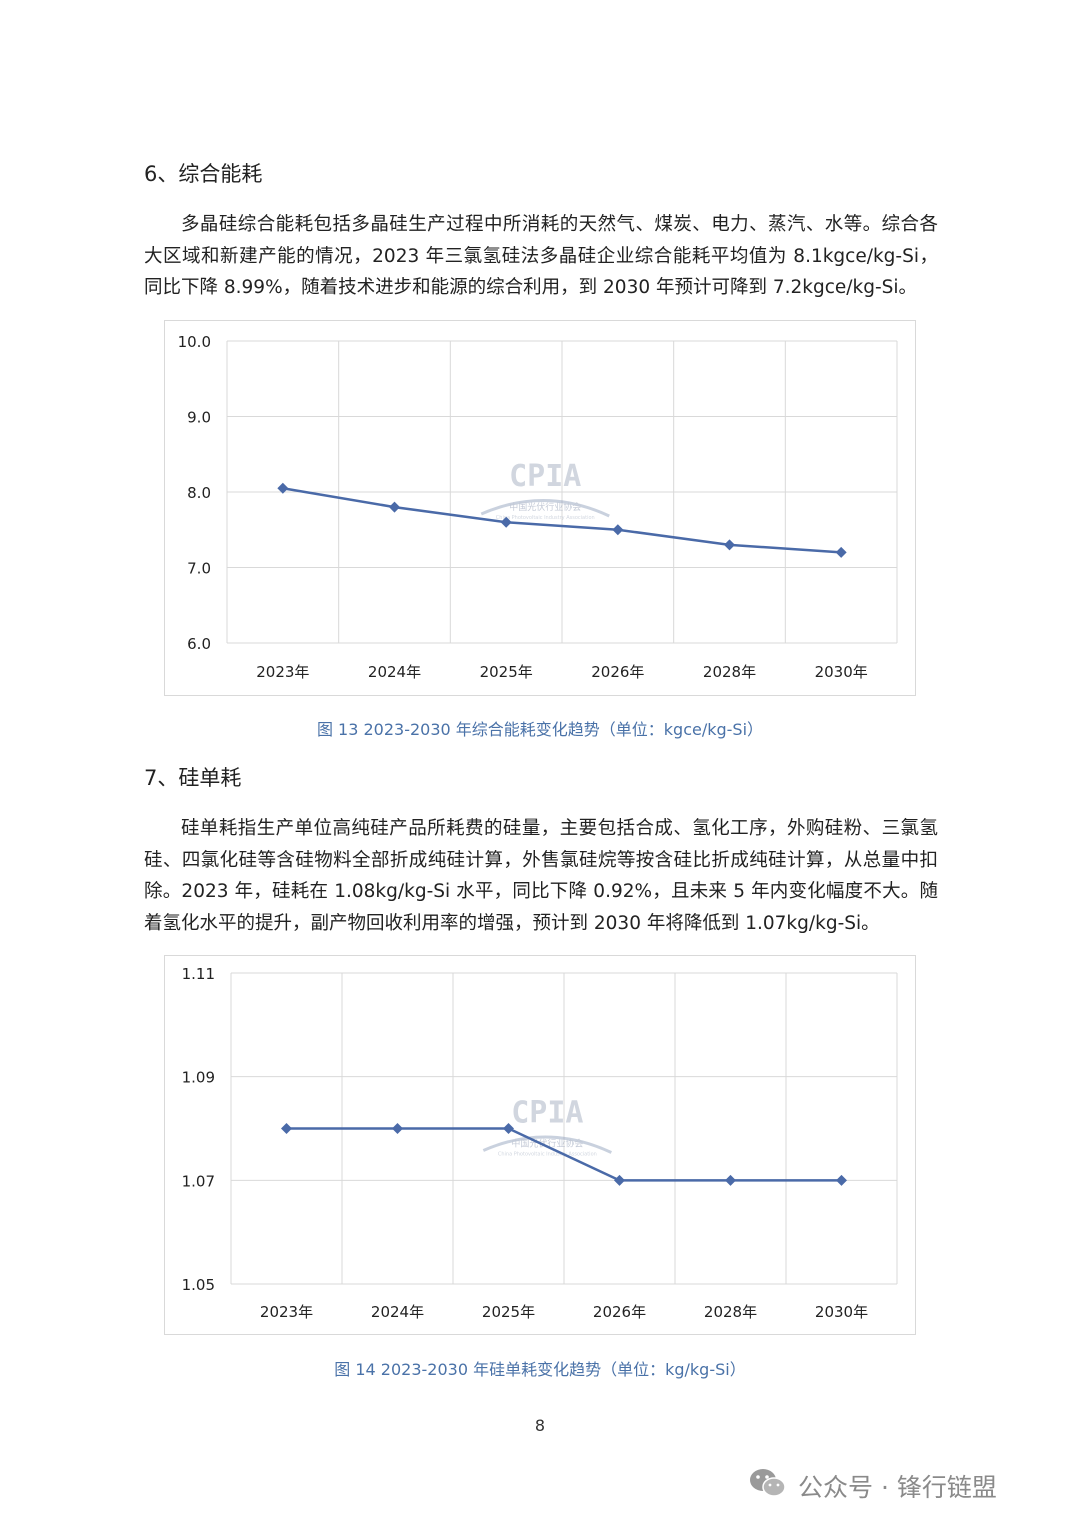 The width and height of the screenshot is (1080, 1528). I want to click on y-tick-label: 7.0, so click(199, 569).